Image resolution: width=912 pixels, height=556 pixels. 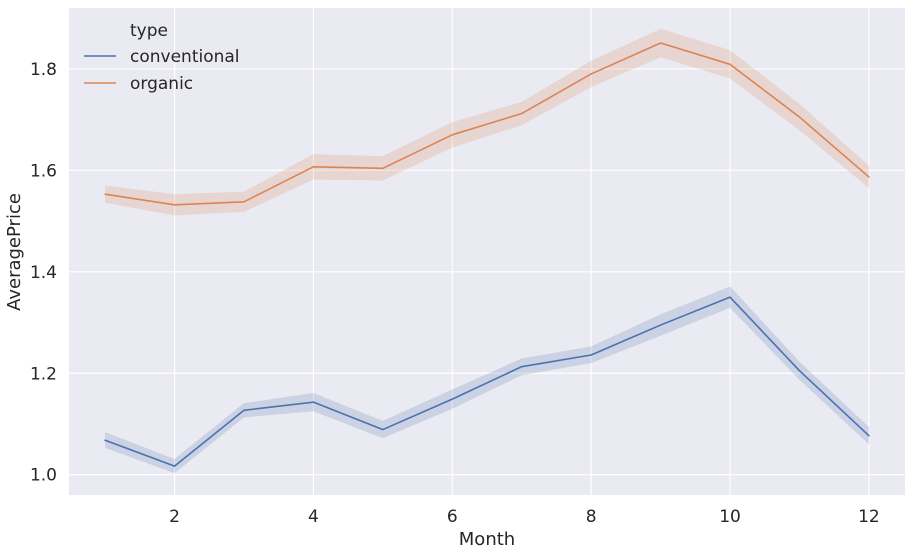 What do you see at coordinates (185, 57) in the screenshot?
I see `legend-label-conventional: conventional` at bounding box center [185, 57].